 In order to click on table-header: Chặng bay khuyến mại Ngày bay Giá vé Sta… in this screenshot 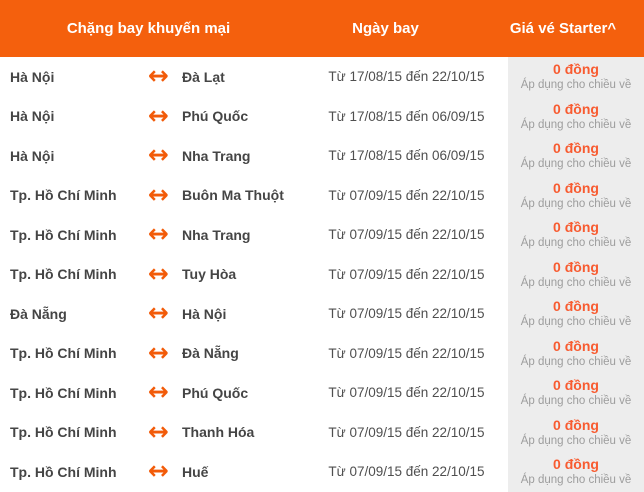, I will do `click(322, 28)`.